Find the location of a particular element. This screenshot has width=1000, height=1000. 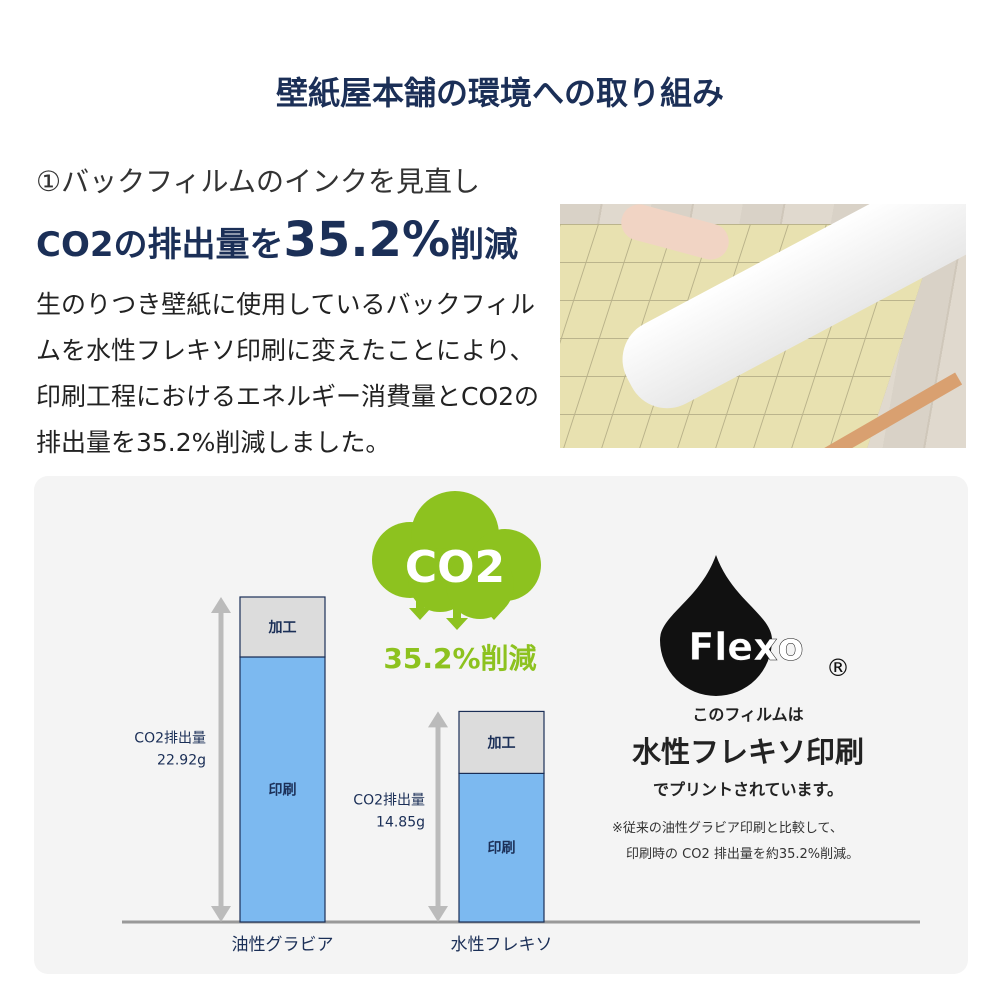

flexo-line1: このフィルムは is located at coordinates (747, 714).